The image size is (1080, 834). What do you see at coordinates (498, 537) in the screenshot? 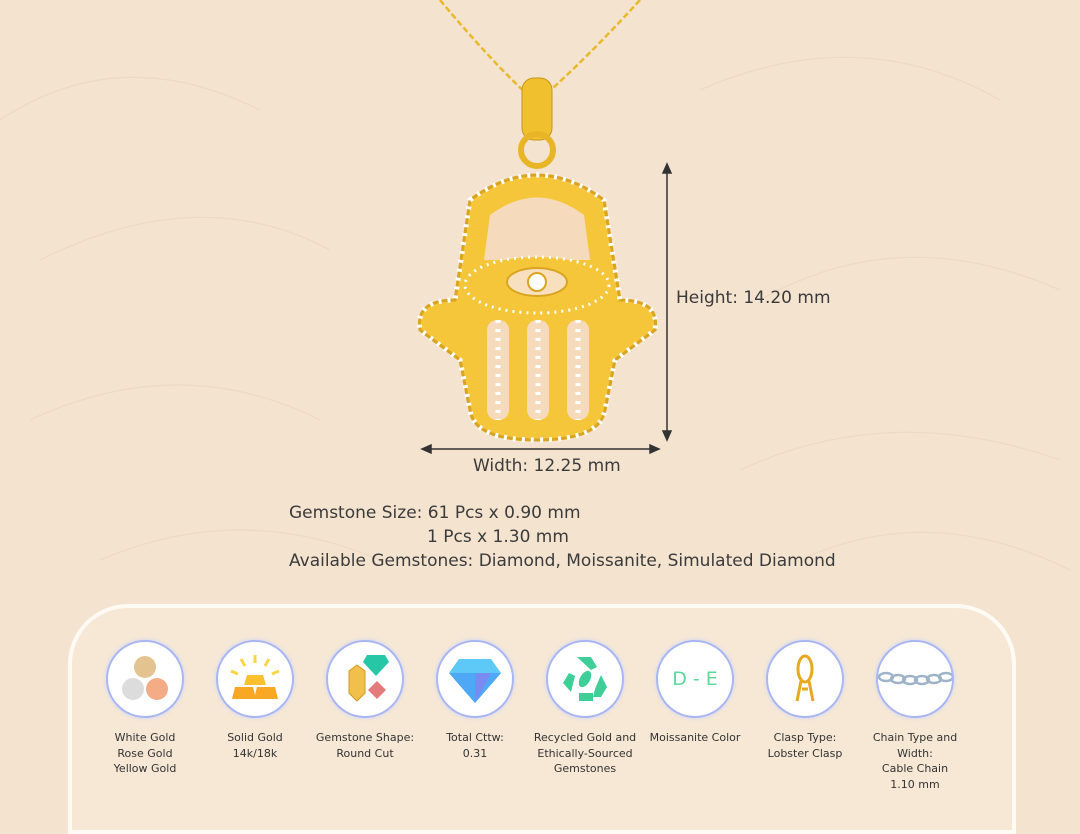
I see `gemstone-size-line-2: 1 Pcs x 1.30 mm` at bounding box center [498, 537].